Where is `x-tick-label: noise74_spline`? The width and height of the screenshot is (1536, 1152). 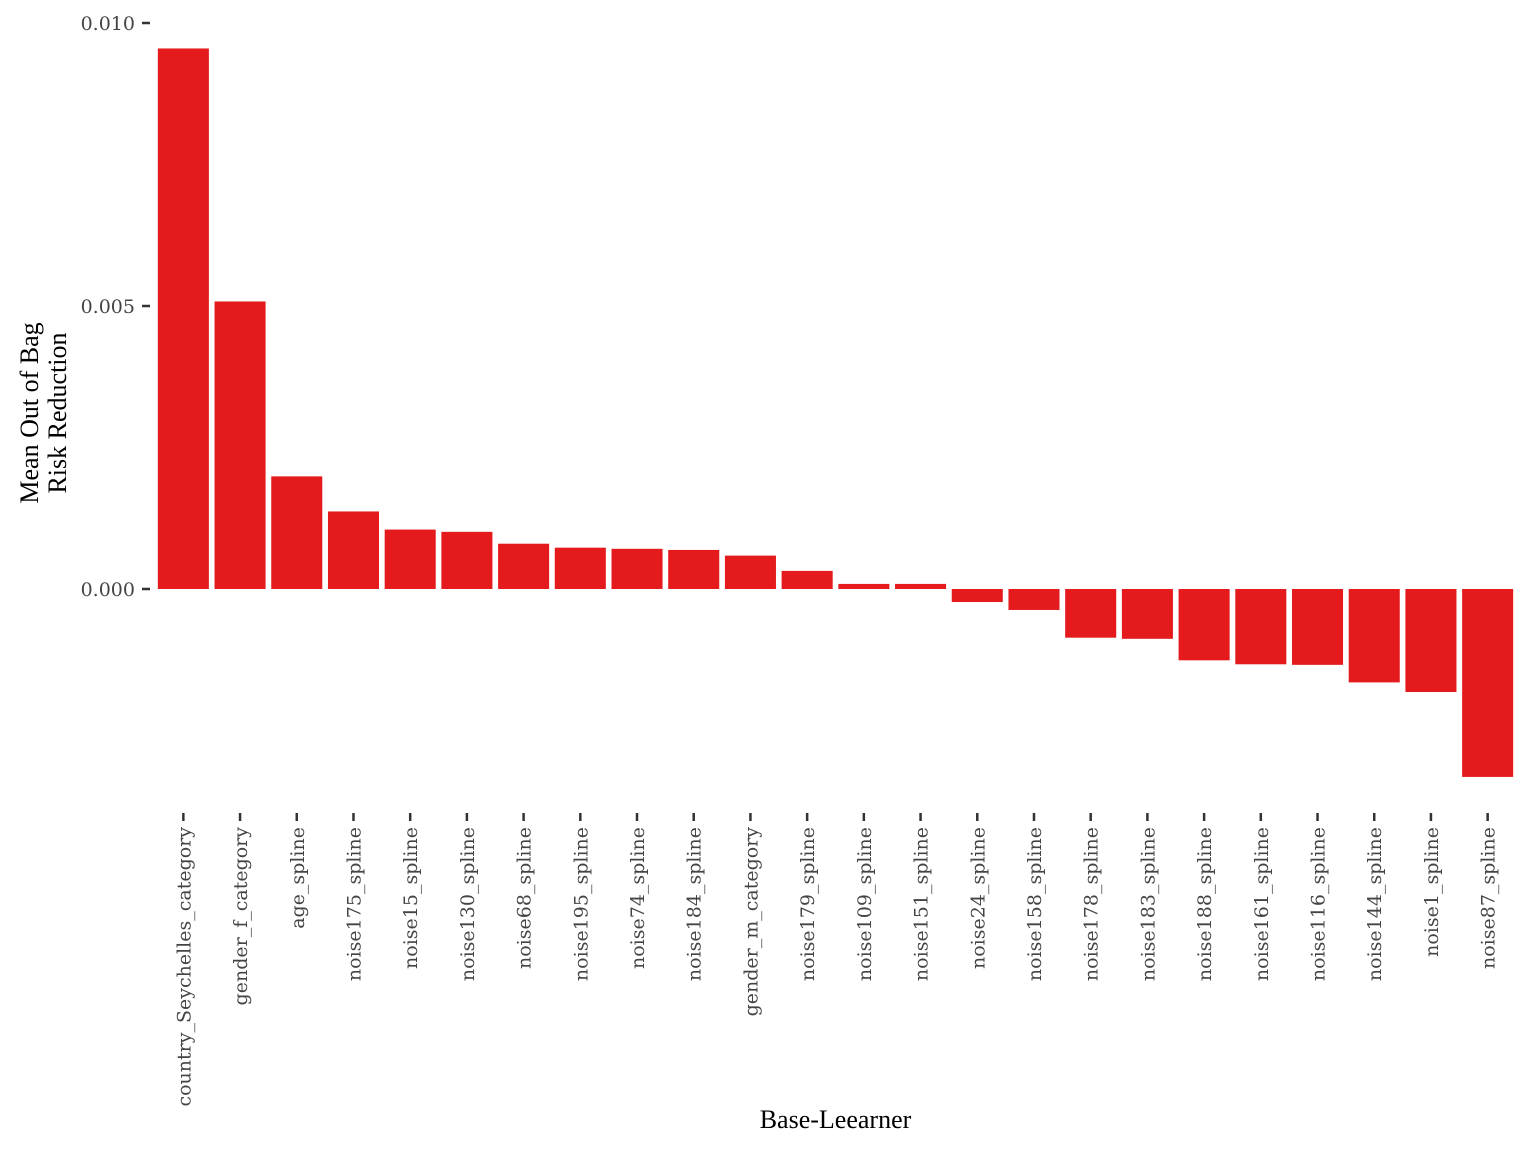 x-tick-label: noise74_spline is located at coordinates (638, 898).